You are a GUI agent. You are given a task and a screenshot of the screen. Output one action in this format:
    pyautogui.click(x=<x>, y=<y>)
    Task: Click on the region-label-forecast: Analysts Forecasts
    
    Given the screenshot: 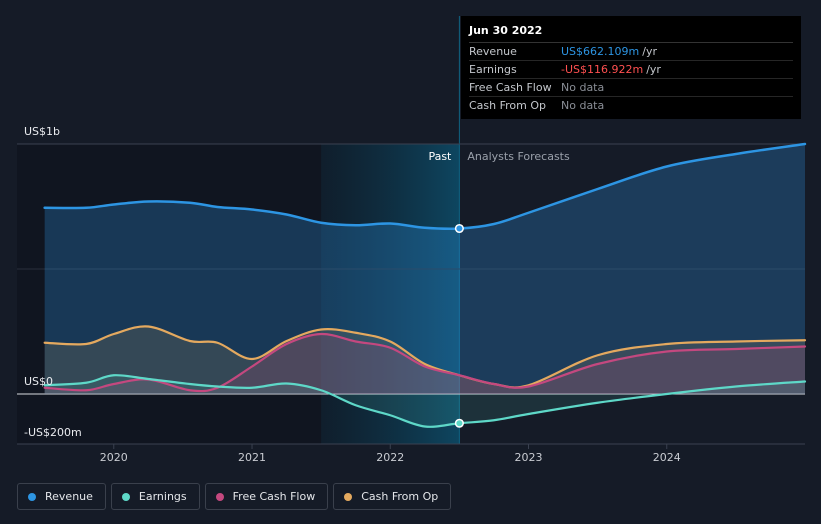 What is the action you would take?
    pyautogui.click(x=518, y=156)
    